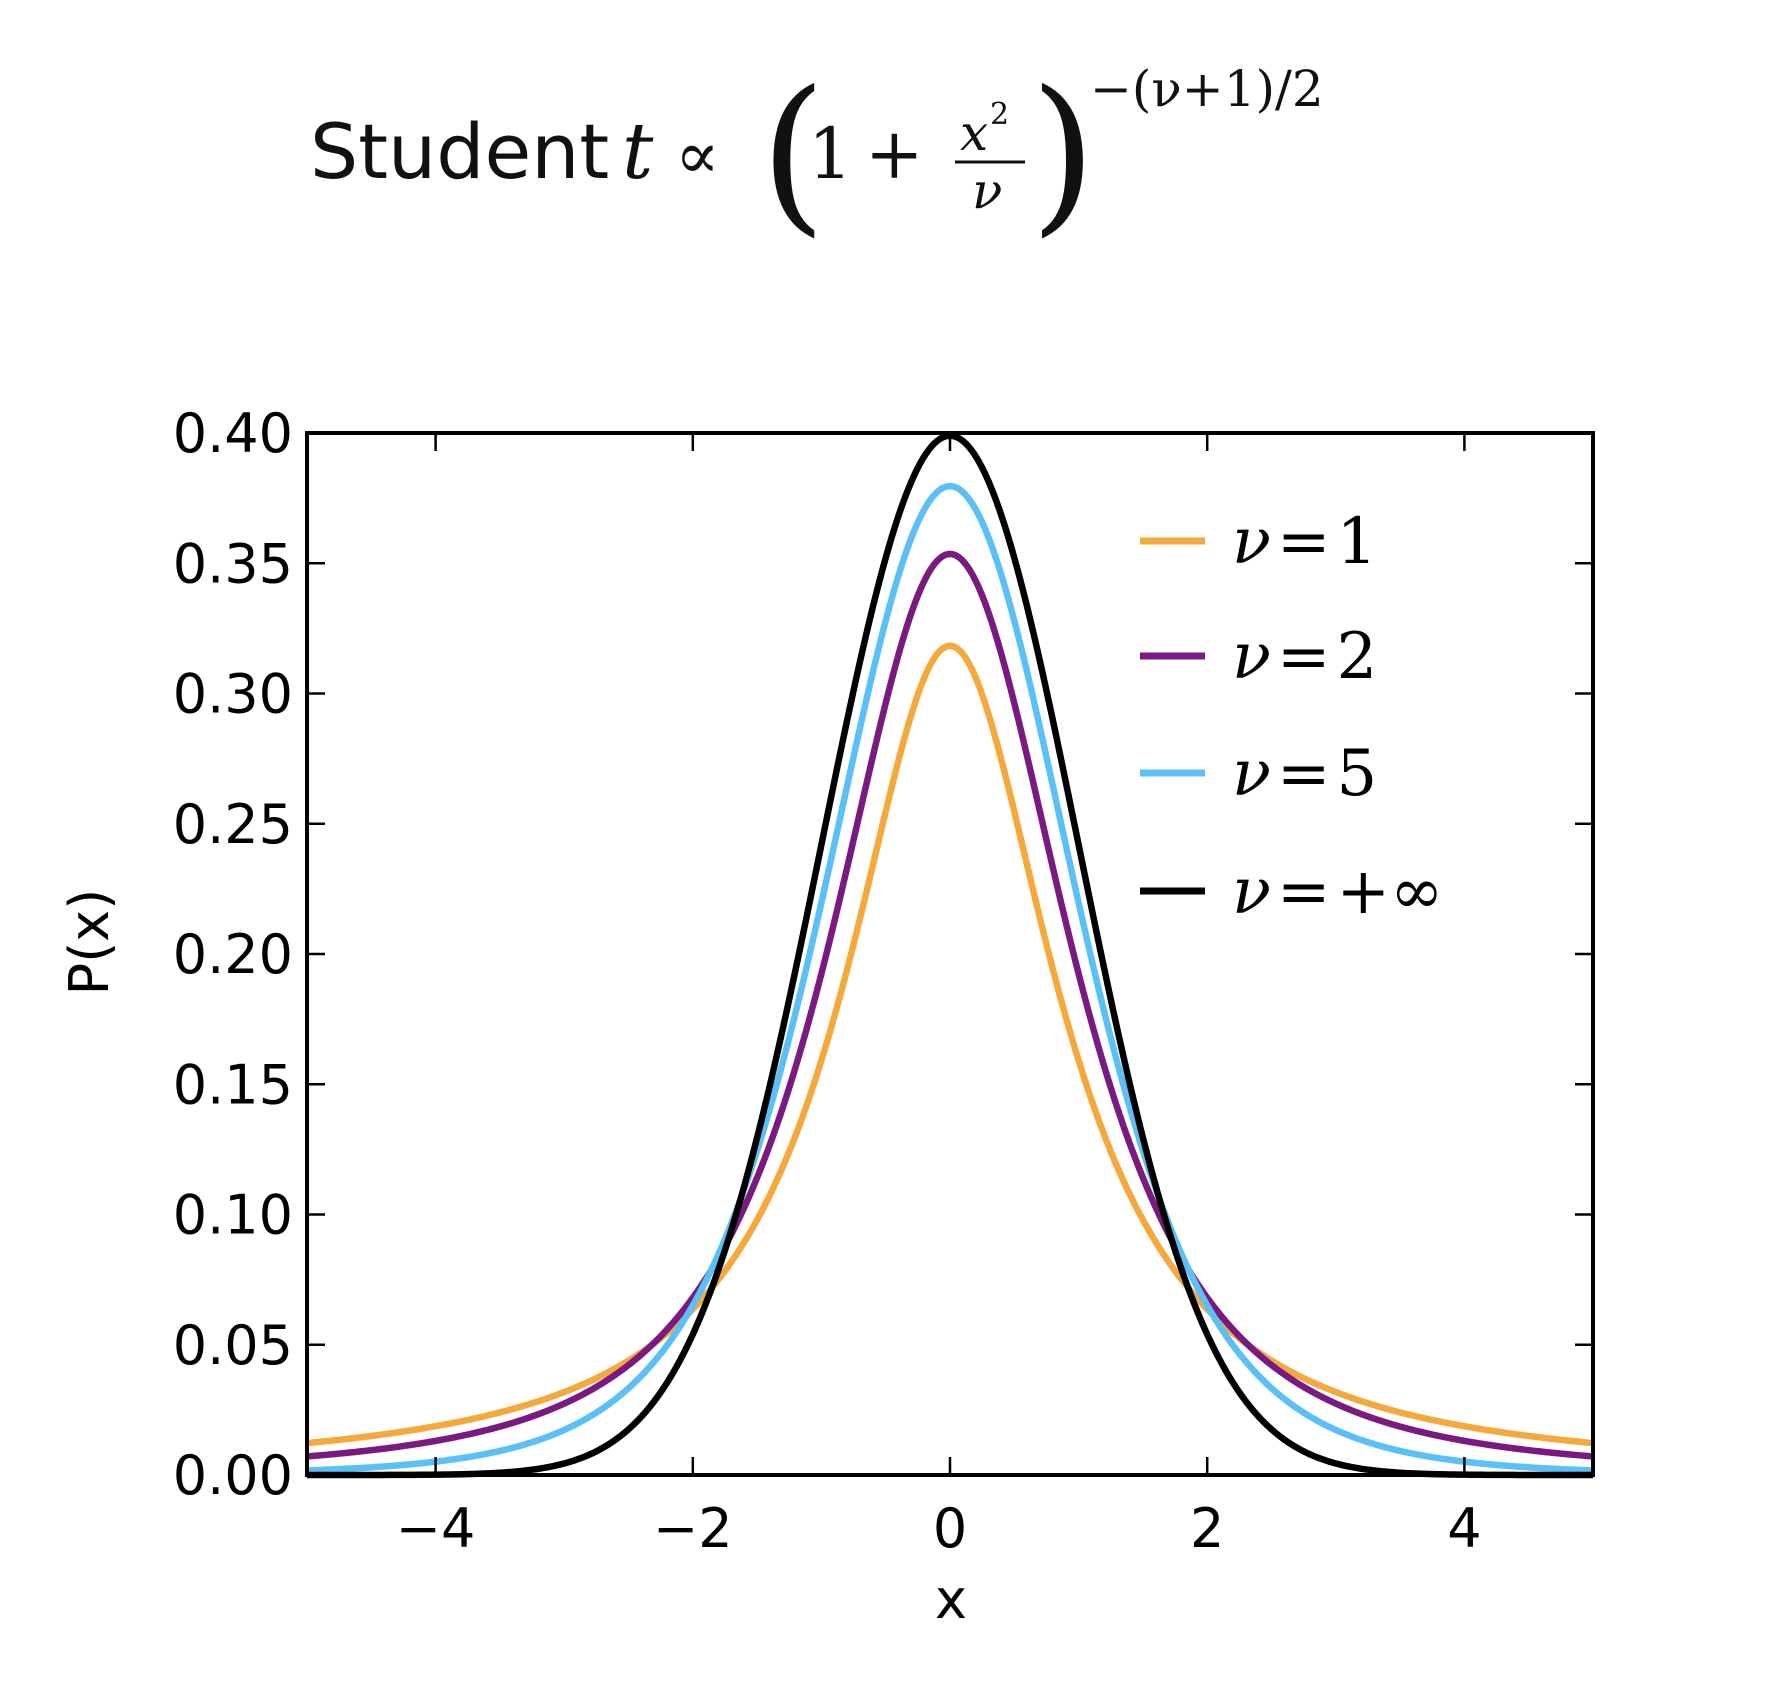 This screenshot has height=1702, width=1782. Describe the element at coordinates (89, 942) in the screenshot. I see `y-axis-label: P(x)` at that location.